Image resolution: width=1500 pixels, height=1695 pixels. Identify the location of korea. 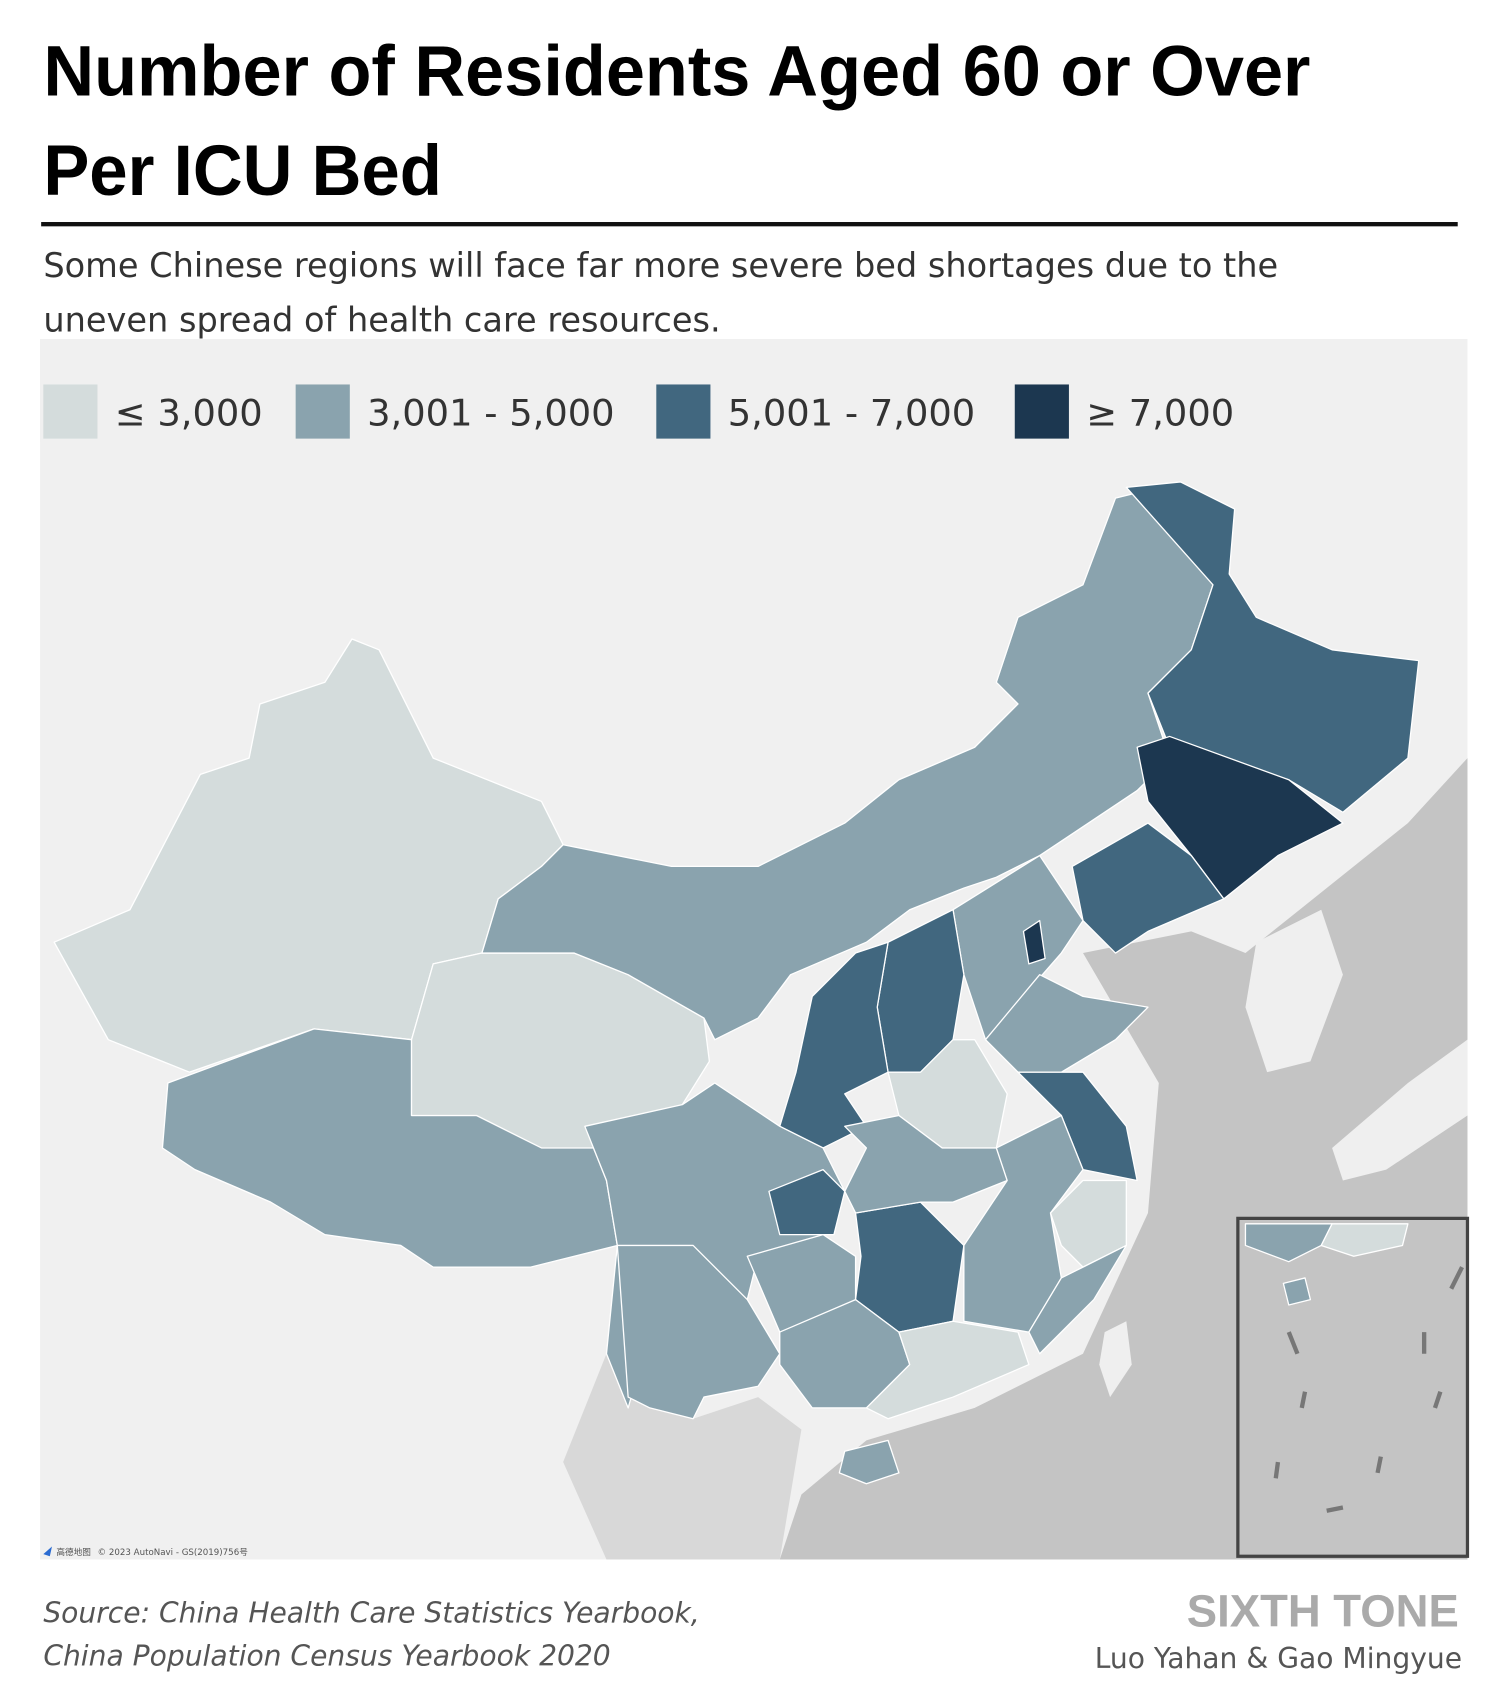
(1294, 991).